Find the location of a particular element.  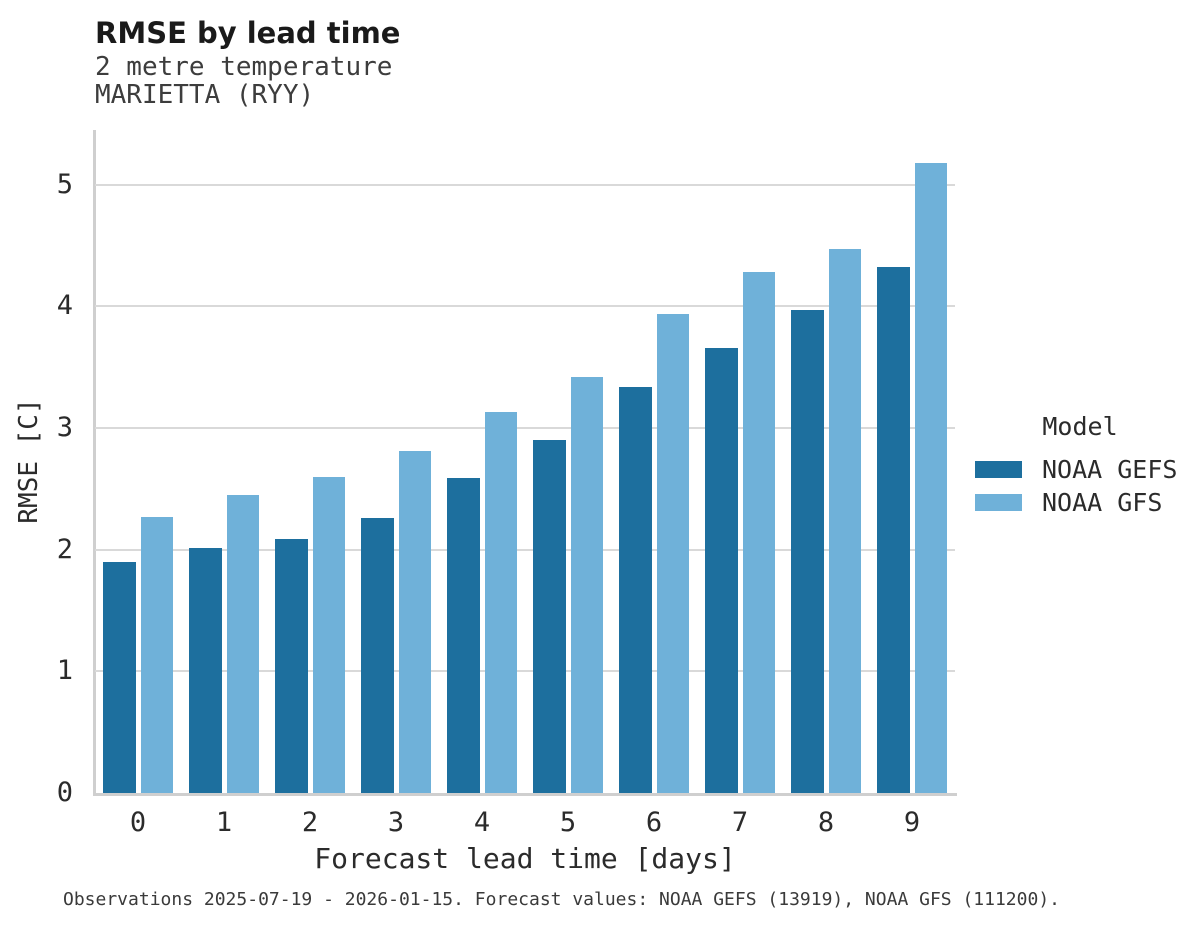

y-tick-label-1: 1 is located at coordinates (64, 671).